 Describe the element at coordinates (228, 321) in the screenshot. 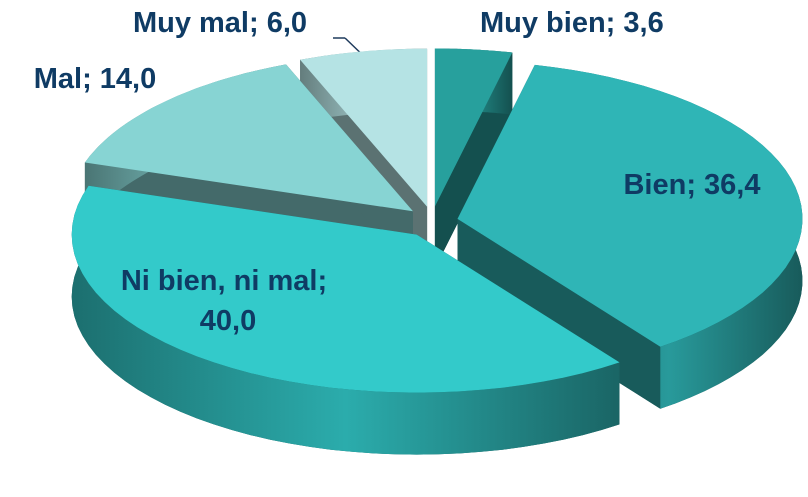

I see `value-label: 40,0` at that location.